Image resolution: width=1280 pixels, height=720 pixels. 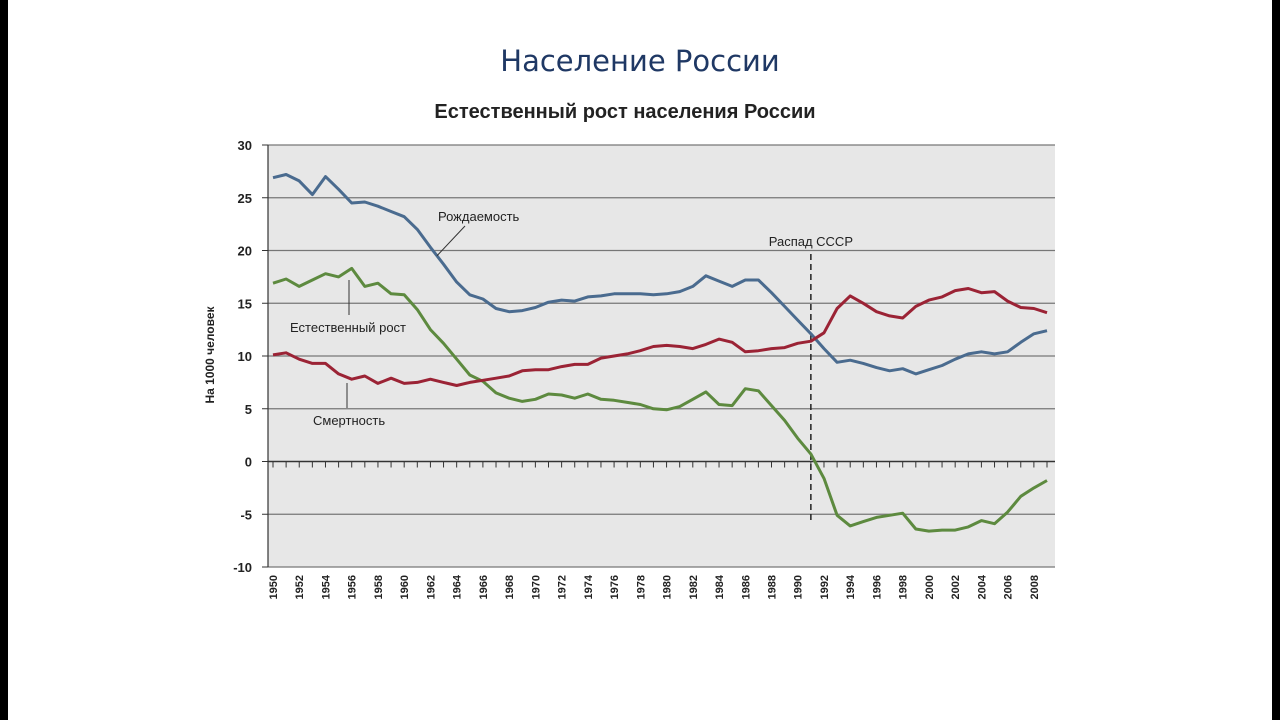 I want to click on x-tick-label: 2000, so click(x=930, y=587).